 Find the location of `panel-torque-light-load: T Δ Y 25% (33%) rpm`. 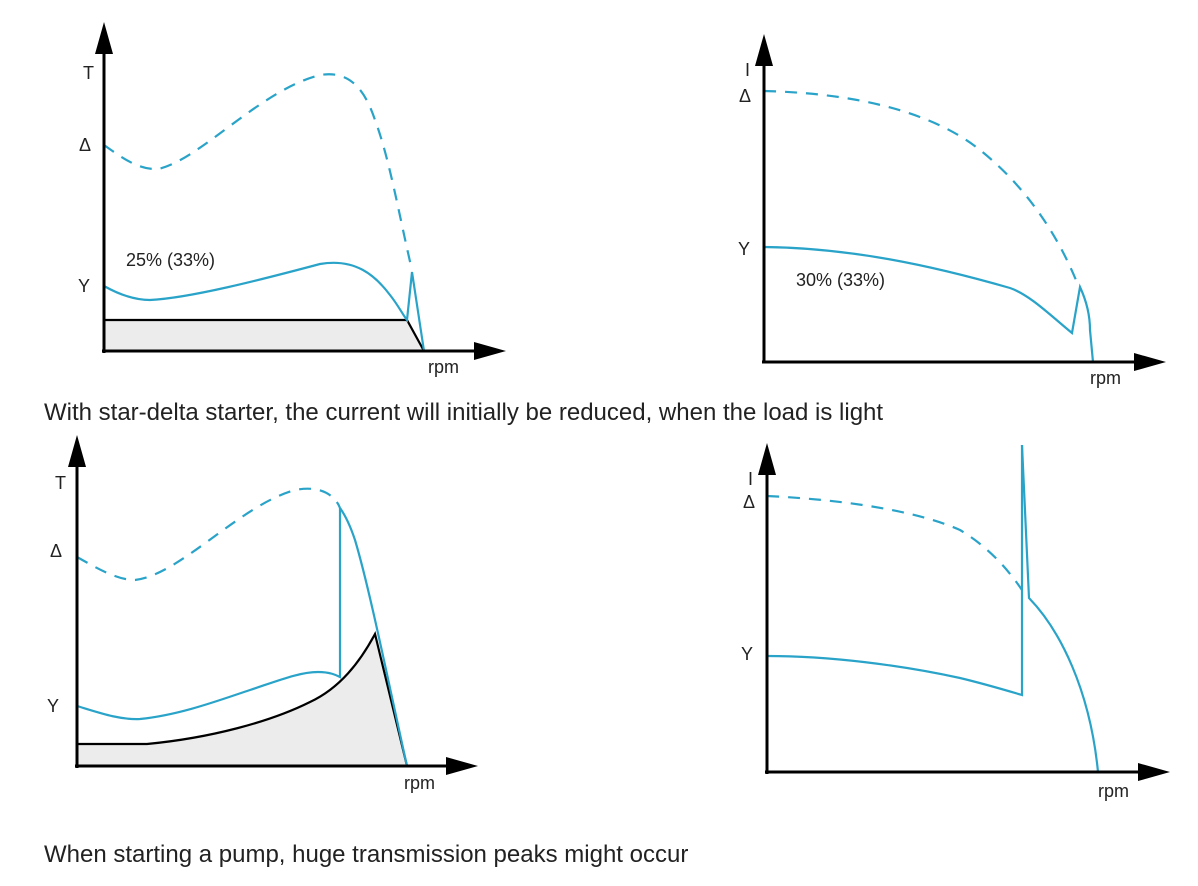

panel-torque-light-load: T Δ Y 25% (33%) rpm is located at coordinates (292, 199).